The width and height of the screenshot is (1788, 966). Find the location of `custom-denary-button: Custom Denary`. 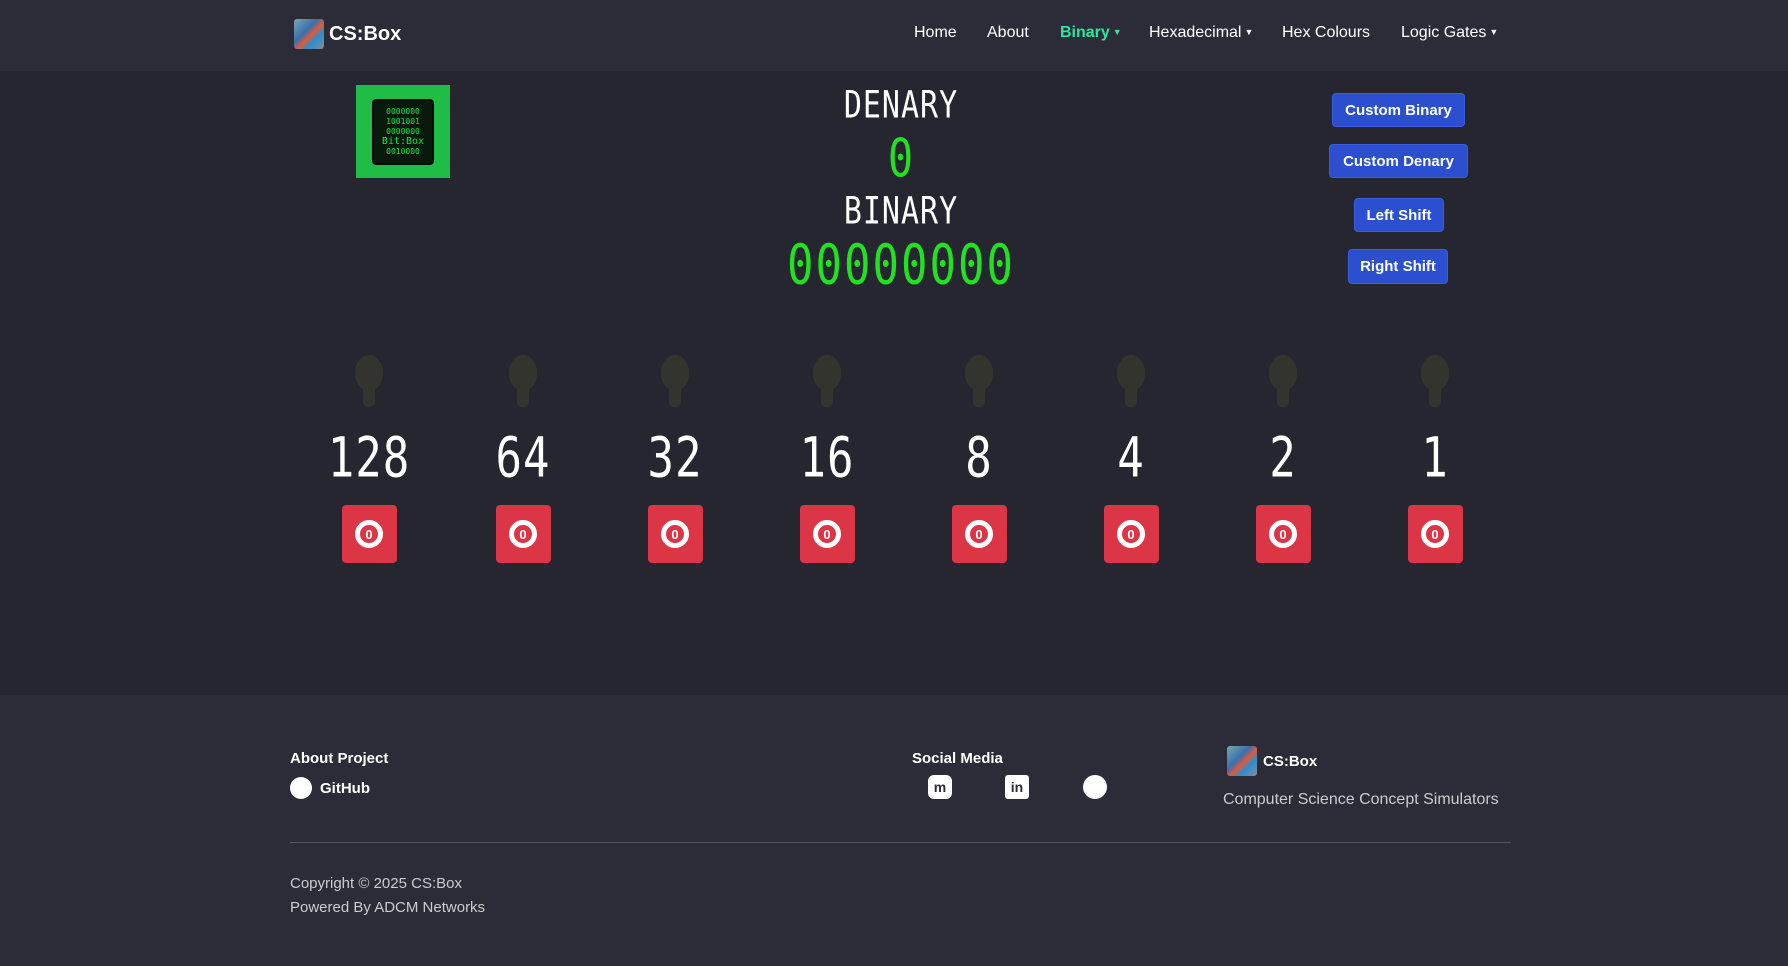

custom-denary-button: Custom Denary is located at coordinates (1398, 161).